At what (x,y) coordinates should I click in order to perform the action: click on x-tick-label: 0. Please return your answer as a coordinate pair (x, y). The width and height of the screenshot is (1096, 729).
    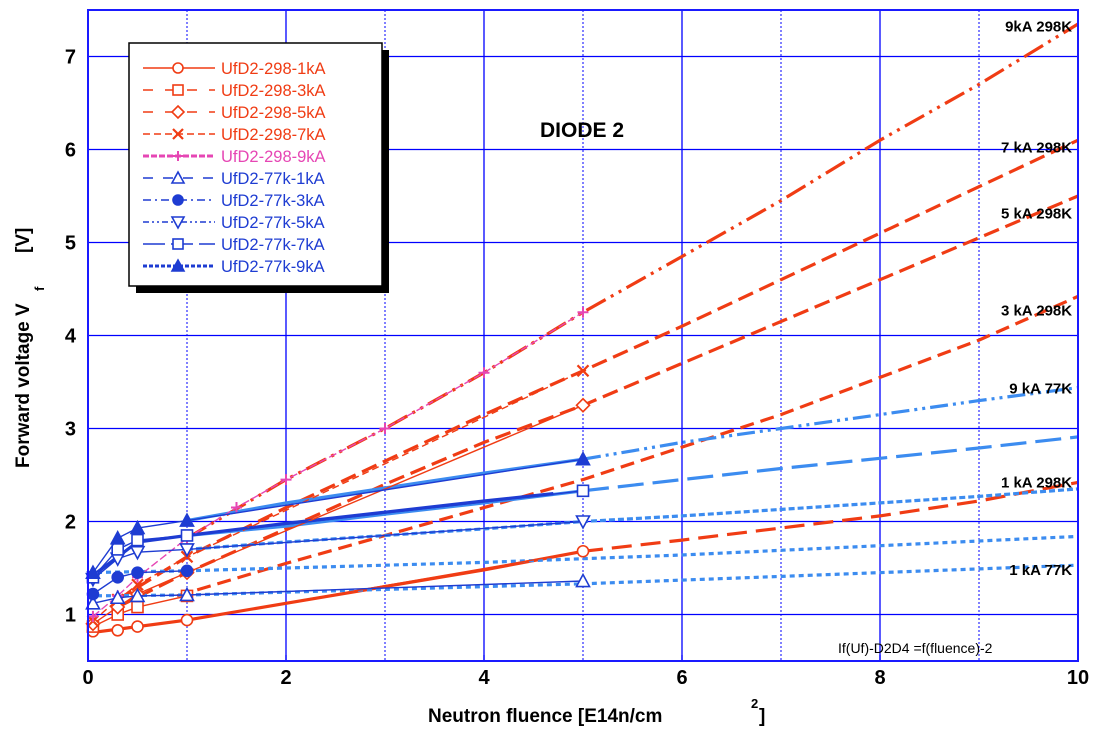
    Looking at the image, I should click on (87, 678).